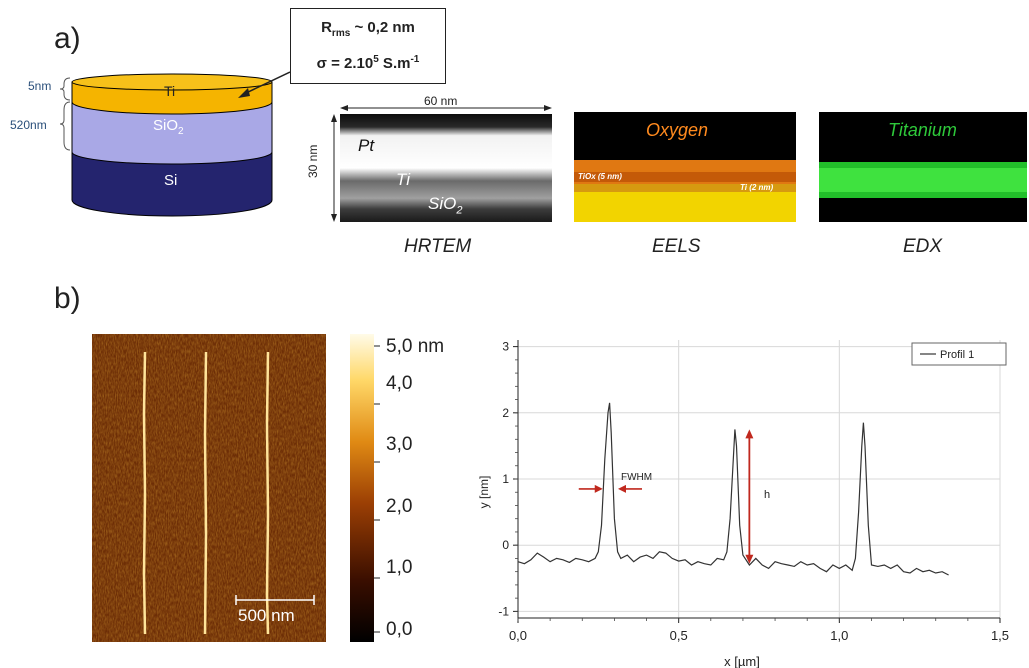 The height and width of the screenshot is (668, 1029). I want to click on ti-layer-label: Ti, so click(170, 91).